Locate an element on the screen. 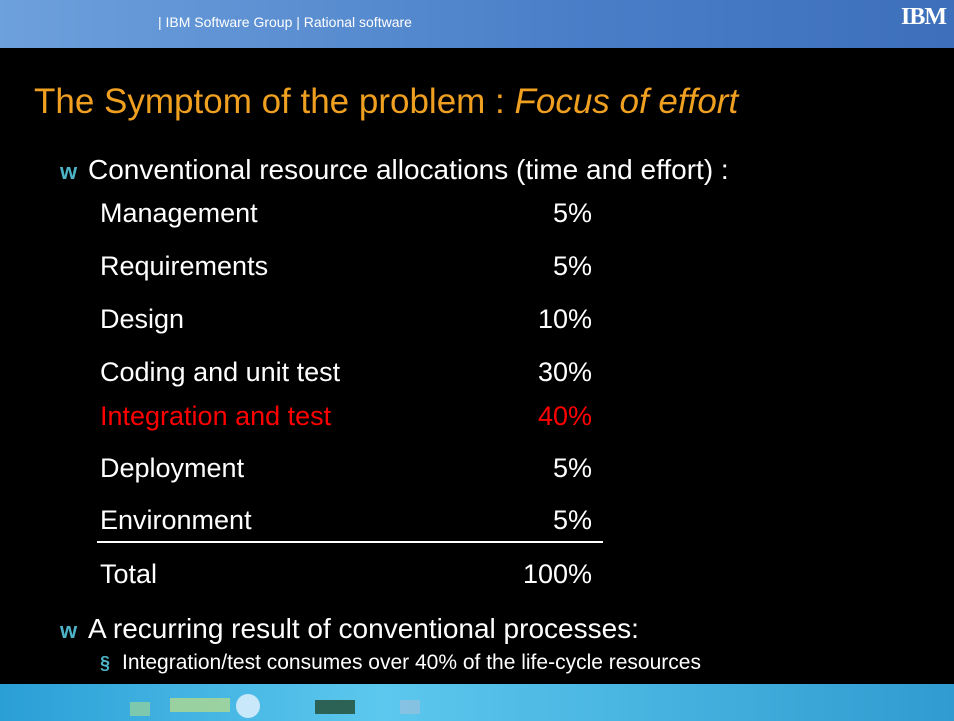  row-label: Coding and unit test is located at coordinates (220, 372).